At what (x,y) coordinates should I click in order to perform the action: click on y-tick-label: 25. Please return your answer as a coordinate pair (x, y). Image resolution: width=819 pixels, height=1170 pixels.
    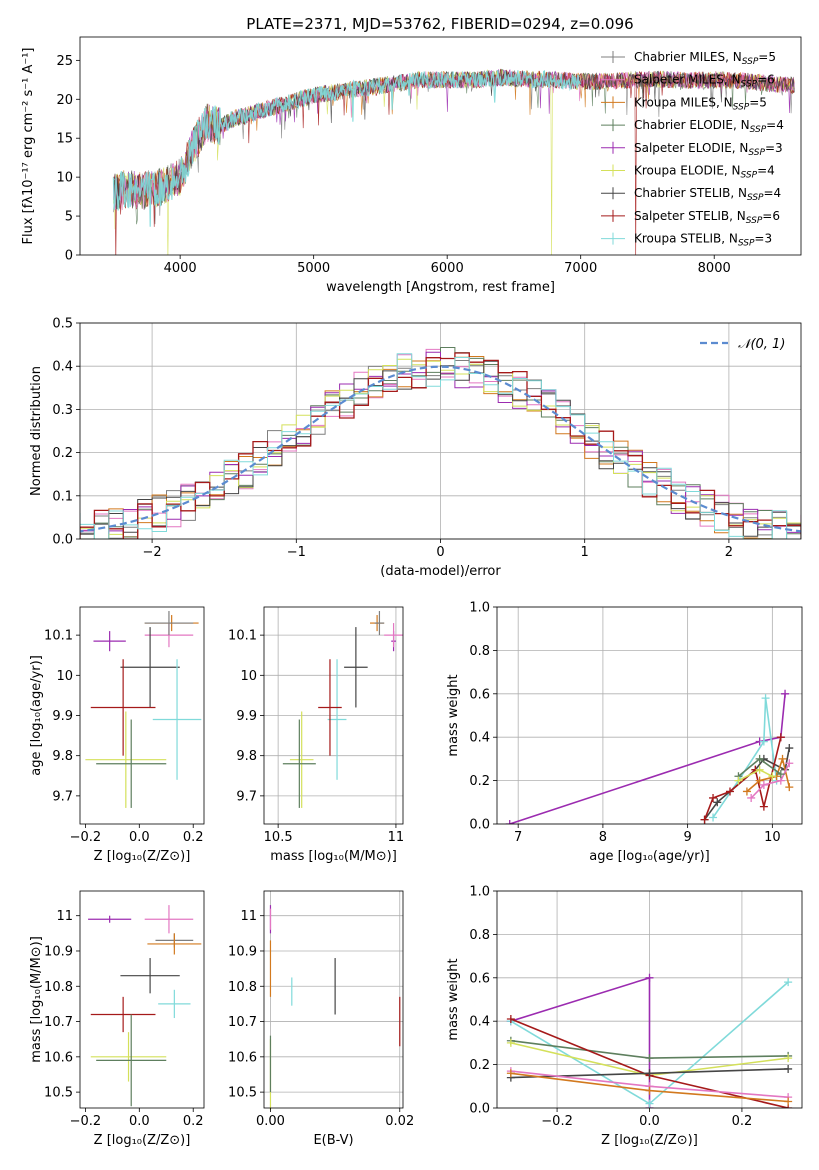
    Looking at the image, I should click on (64, 61).